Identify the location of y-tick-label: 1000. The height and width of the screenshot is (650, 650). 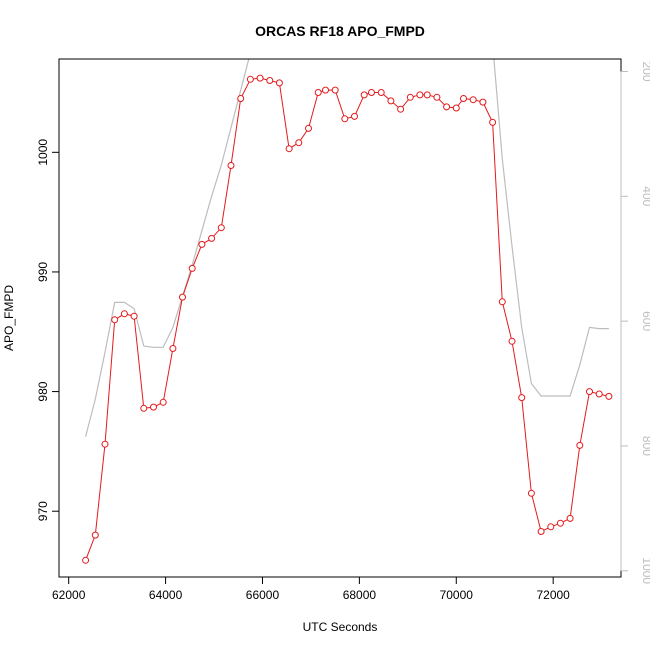
(43, 152).